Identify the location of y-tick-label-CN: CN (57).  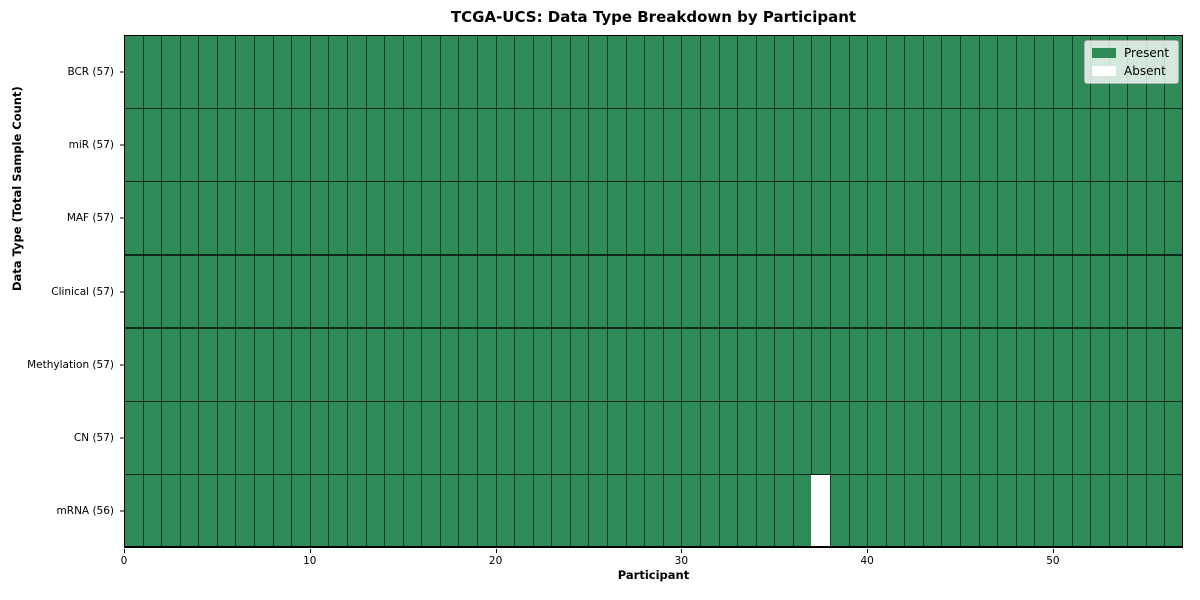
(93, 438).